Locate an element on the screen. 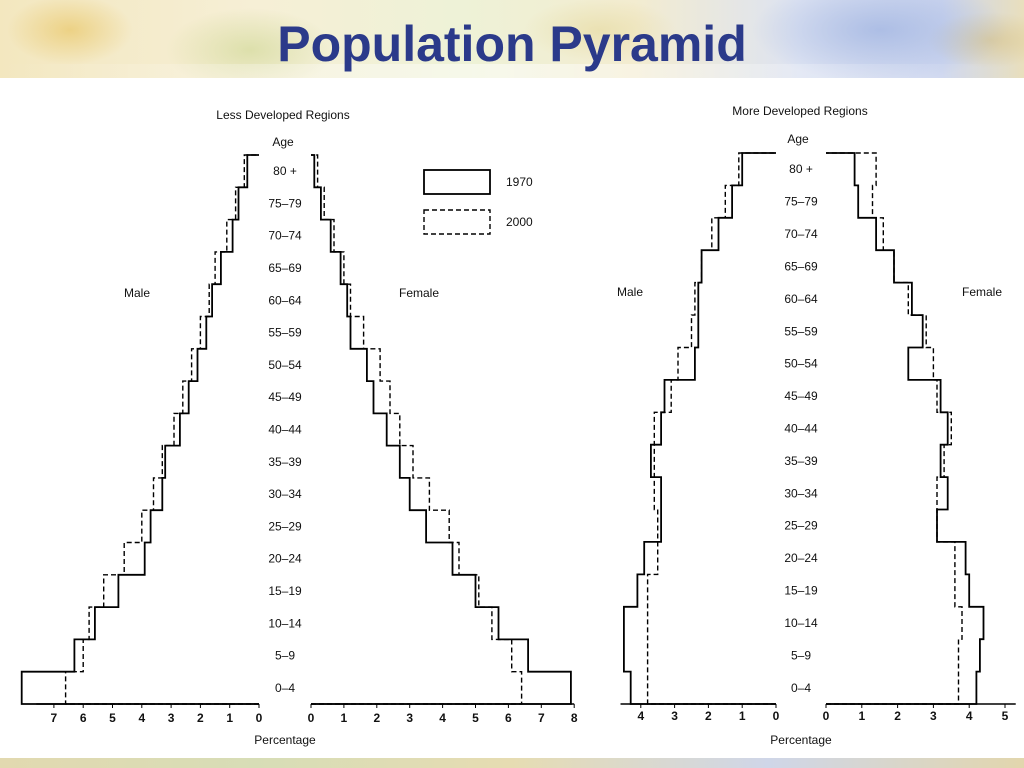 The image size is (1024, 768). chart-title: Less Developed Regions is located at coordinates (282, 115).